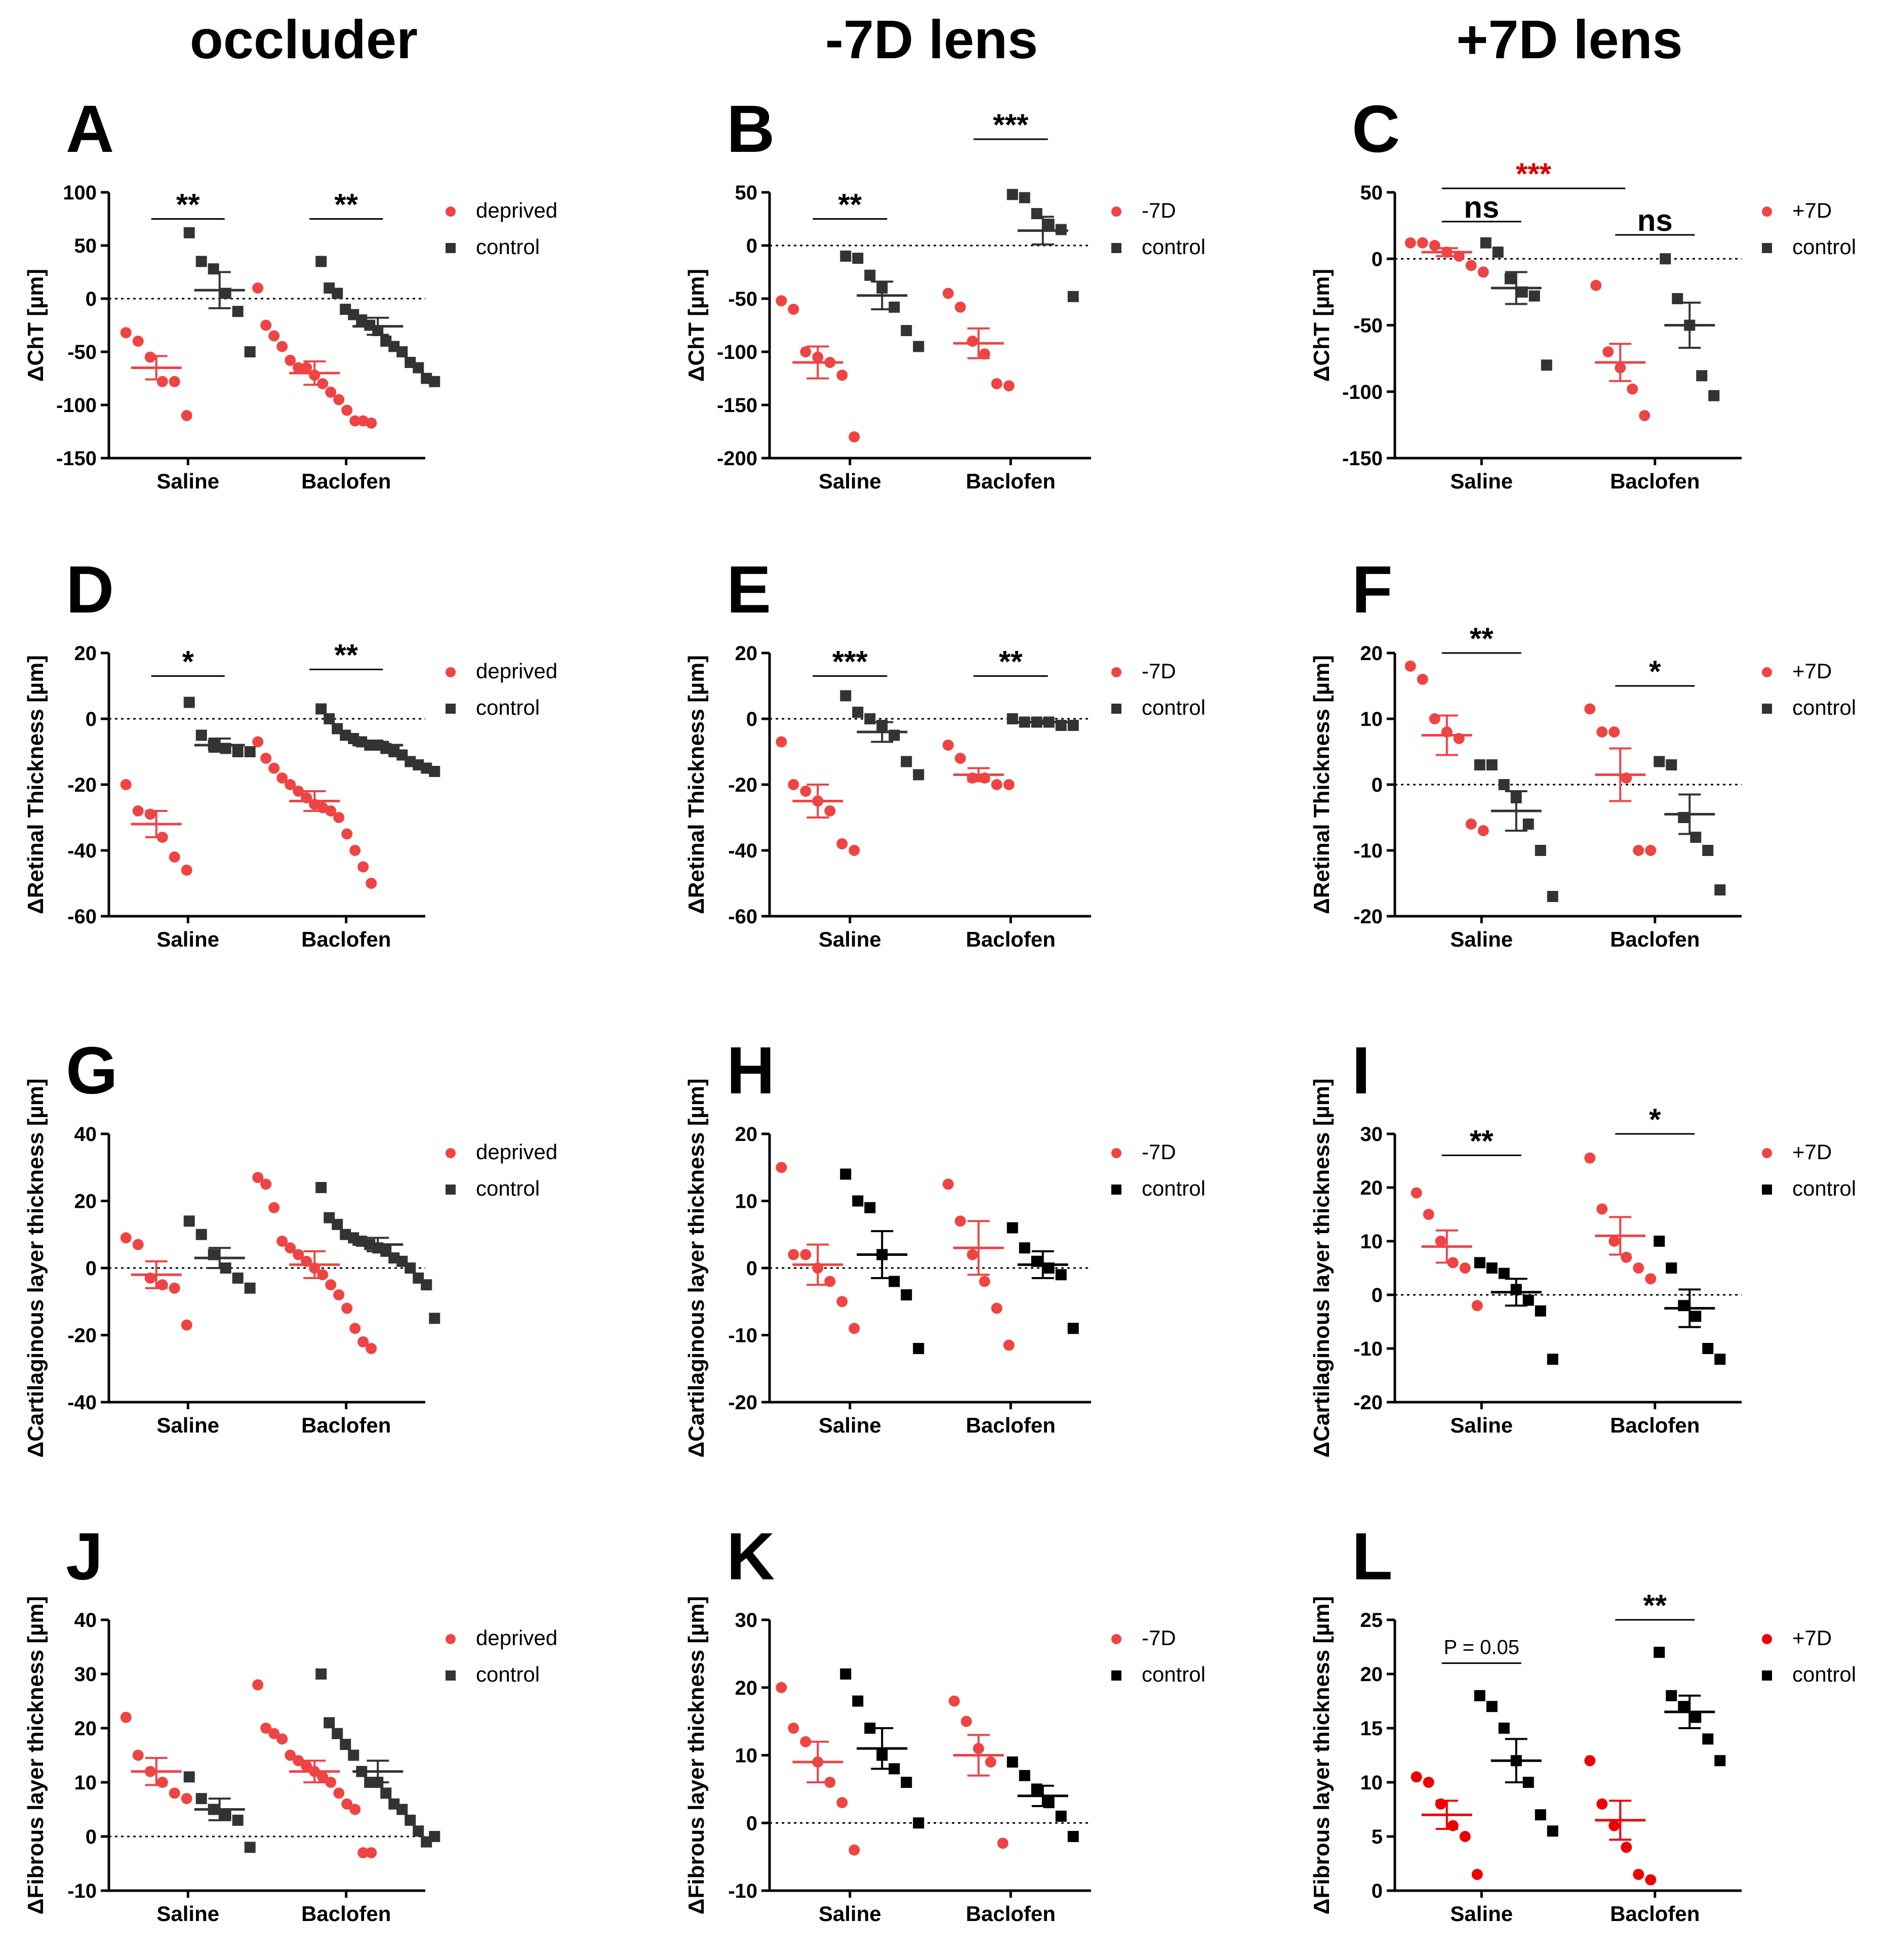  What do you see at coordinates (82, 917) in the screenshot?
I see `y-tick-label: -60` at bounding box center [82, 917].